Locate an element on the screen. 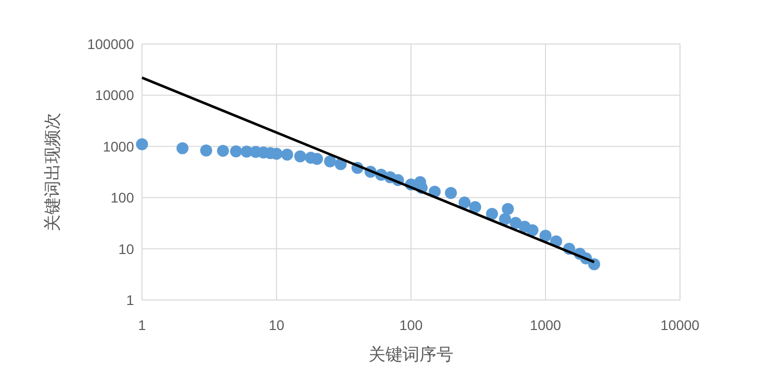 This screenshot has height=385, width=772. x-tick-label: 1000 is located at coordinates (546, 325).